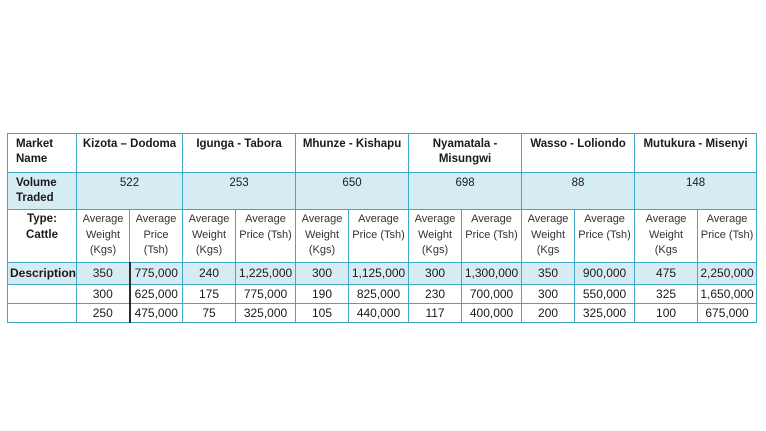 The image size is (766, 431). What do you see at coordinates (666, 294) in the screenshot?
I see `weight-cell: 325` at bounding box center [666, 294].